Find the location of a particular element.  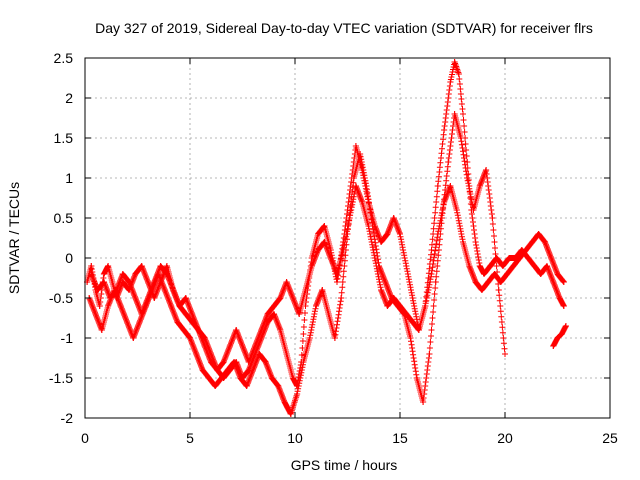

y-axis-label: SDTVAR / TECUs is located at coordinates (14, 238).